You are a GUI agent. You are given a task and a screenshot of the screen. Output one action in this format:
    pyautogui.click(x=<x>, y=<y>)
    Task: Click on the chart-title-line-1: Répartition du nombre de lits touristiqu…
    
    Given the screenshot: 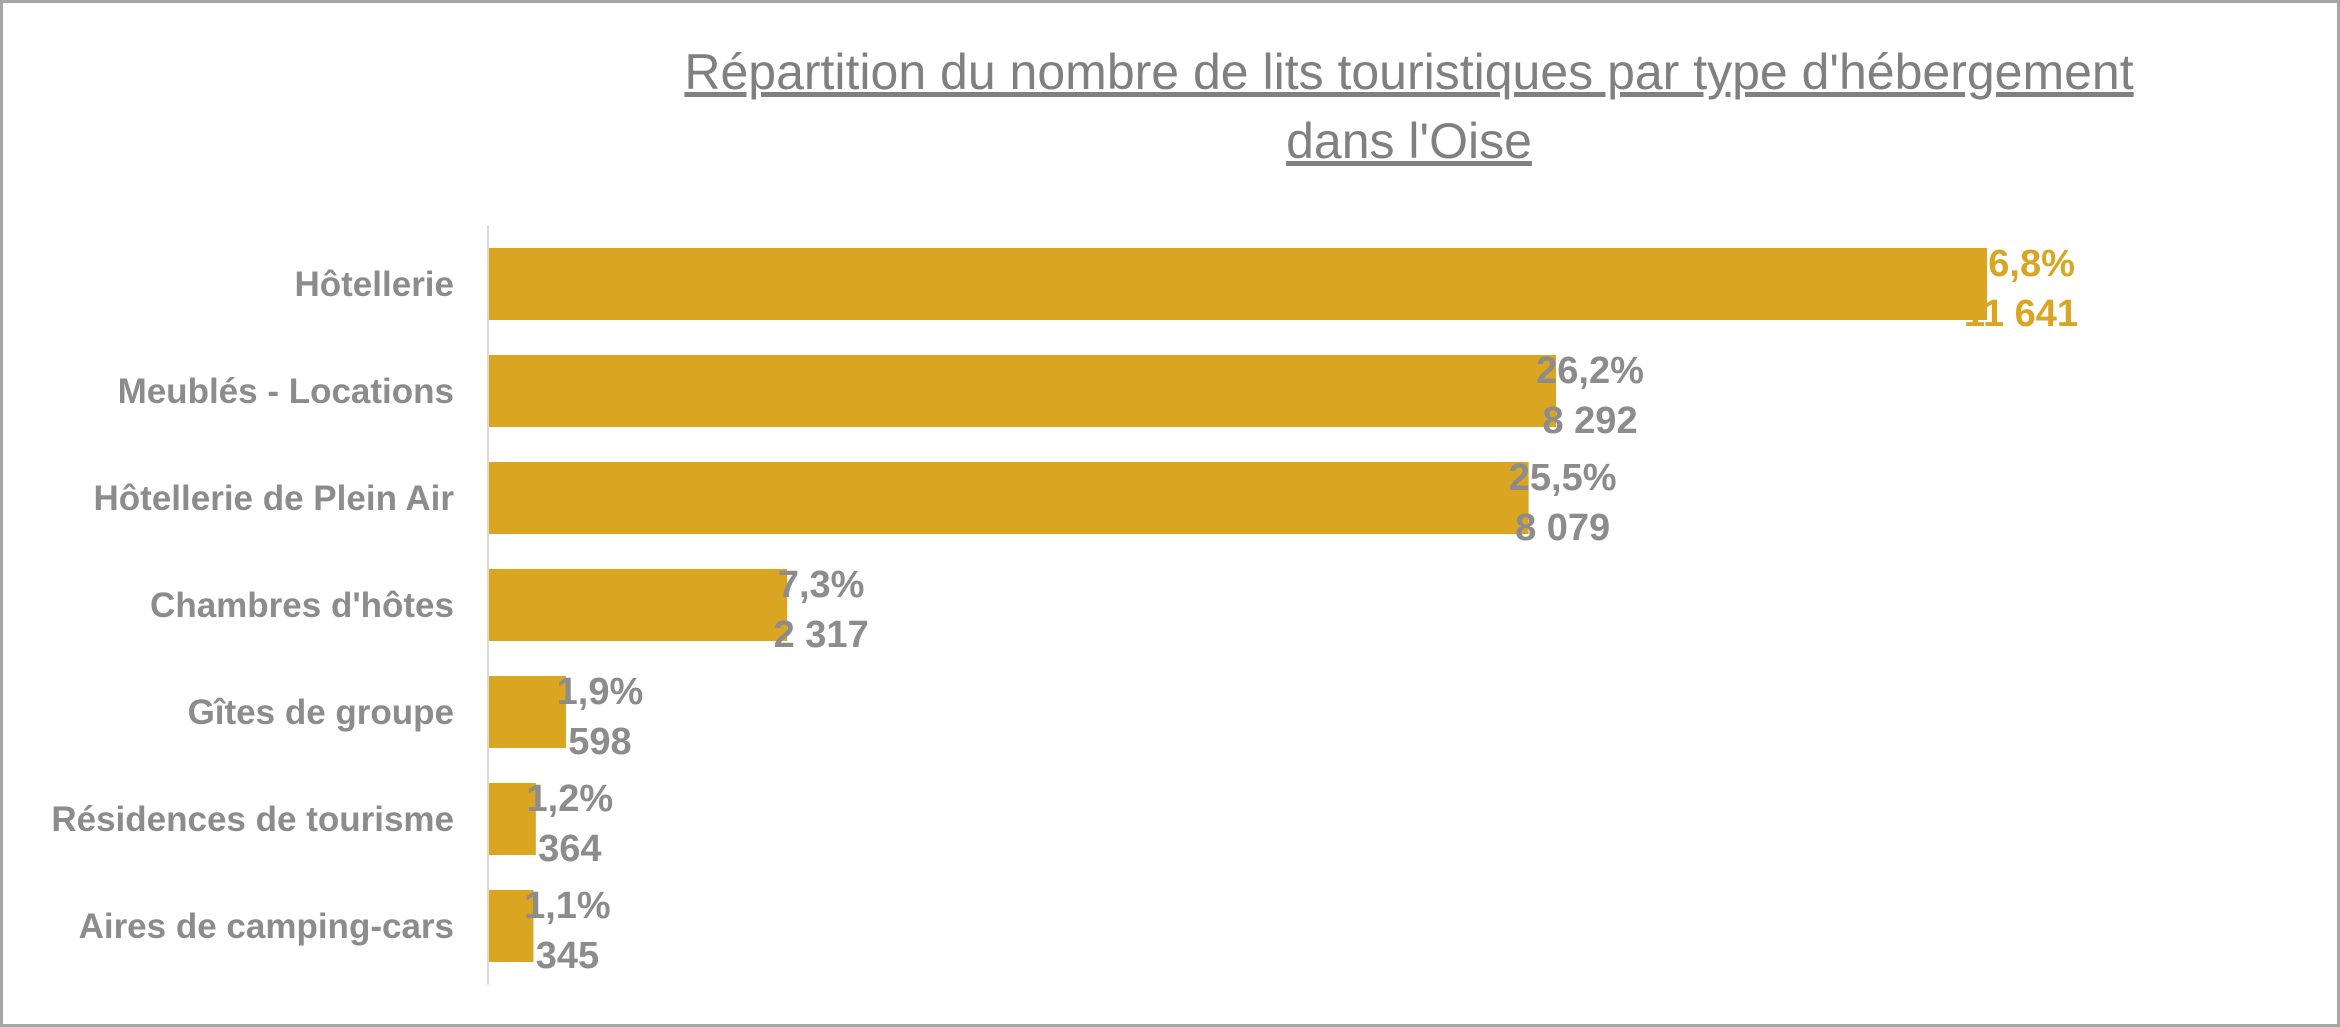 What is the action you would take?
    pyautogui.click(x=1408, y=72)
    